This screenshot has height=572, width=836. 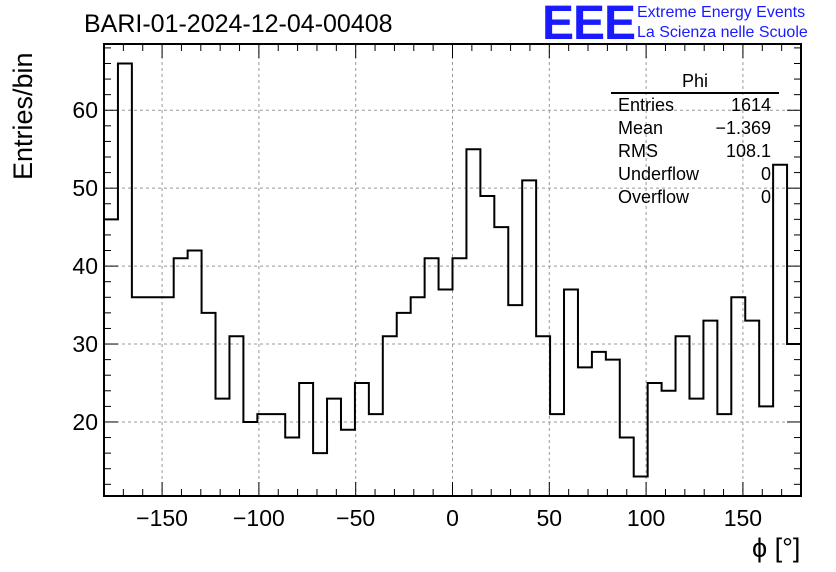 I want to click on x-axis-label: ϕ [°], so click(x=776, y=548).